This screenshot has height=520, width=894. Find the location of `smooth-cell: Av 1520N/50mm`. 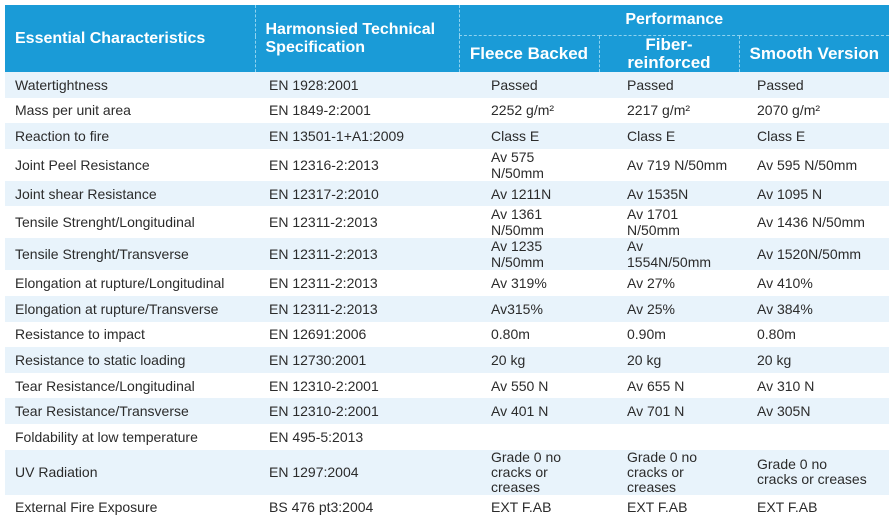

smooth-cell: Av 1520N/50mm is located at coordinates (814, 254).